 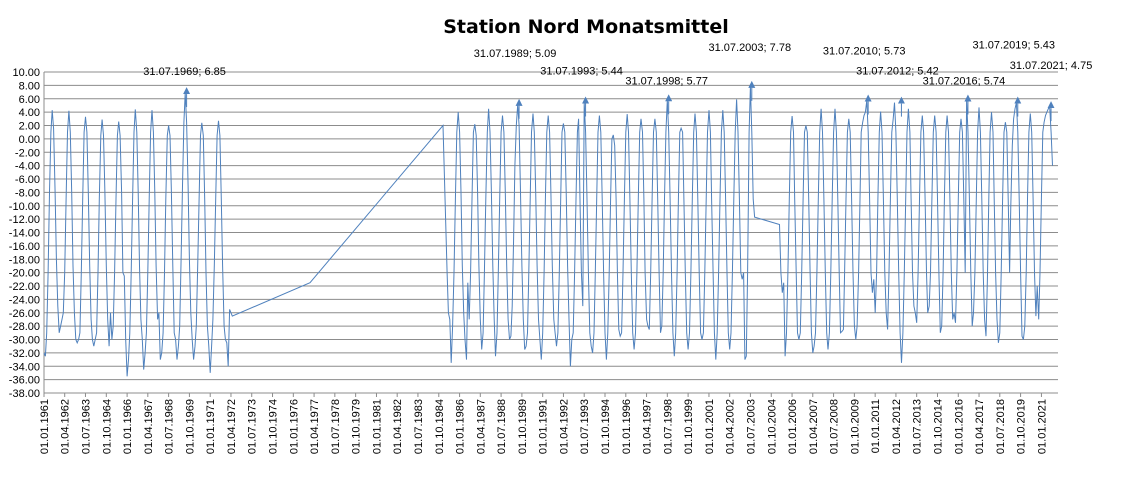 What do you see at coordinates (814, 426) in the screenshot?
I see `x-tick-label: 01.04.2007` at bounding box center [814, 426].